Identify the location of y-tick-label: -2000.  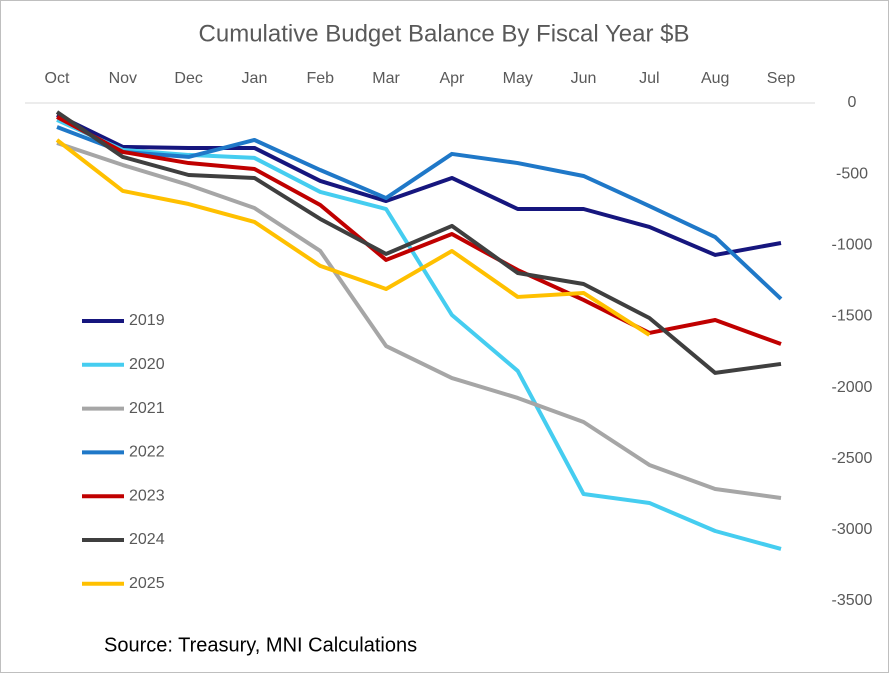
(852, 387).